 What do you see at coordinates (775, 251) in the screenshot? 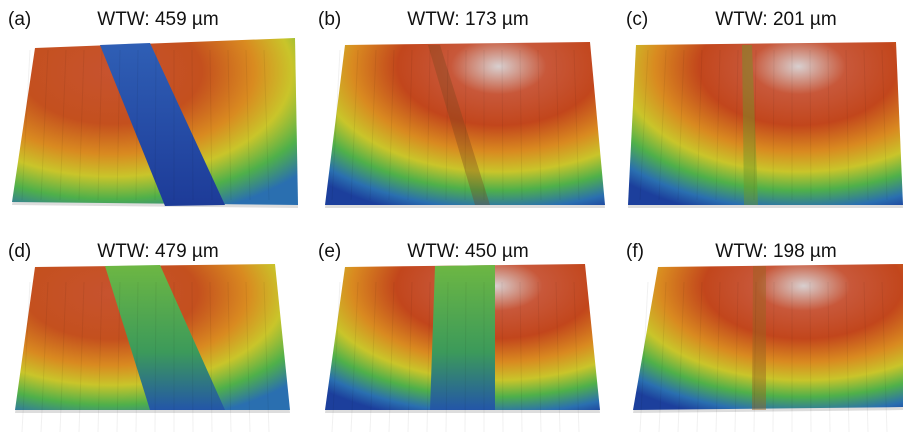
I see `panel-title: WTW: 198 µm` at bounding box center [775, 251].